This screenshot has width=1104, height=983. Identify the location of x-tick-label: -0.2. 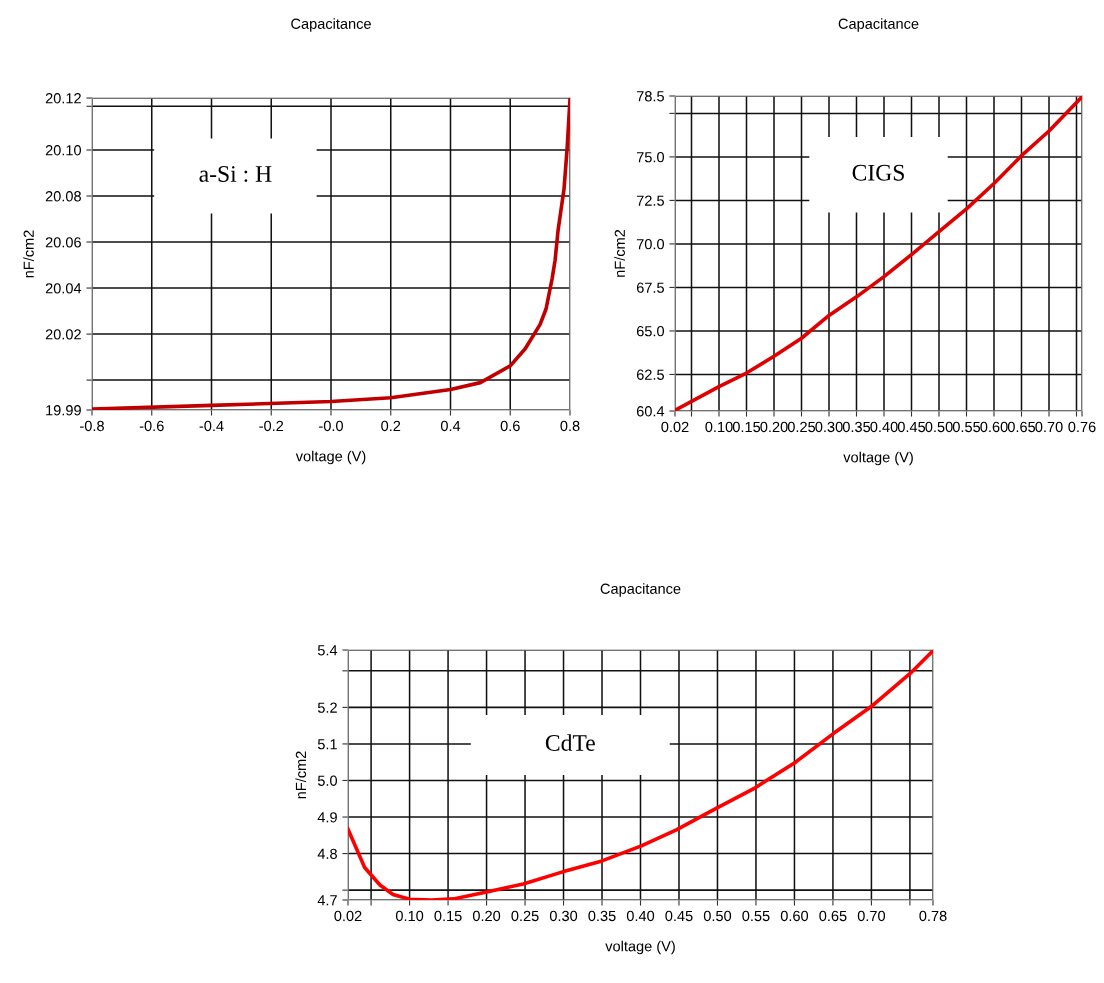
(271, 426).